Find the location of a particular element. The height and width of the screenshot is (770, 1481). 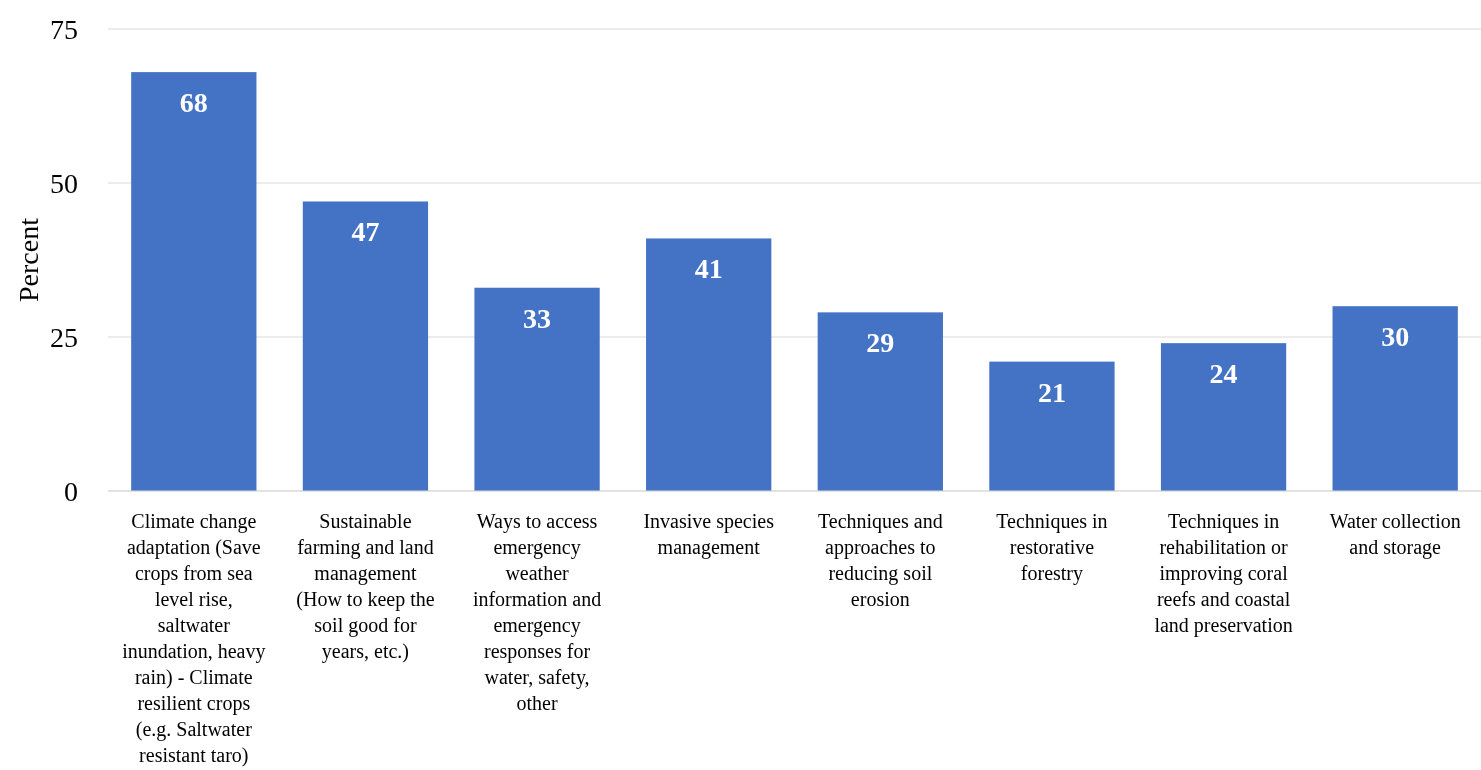

x-tick-label: Techniques in restorative forestry is located at coordinates (1052, 547).